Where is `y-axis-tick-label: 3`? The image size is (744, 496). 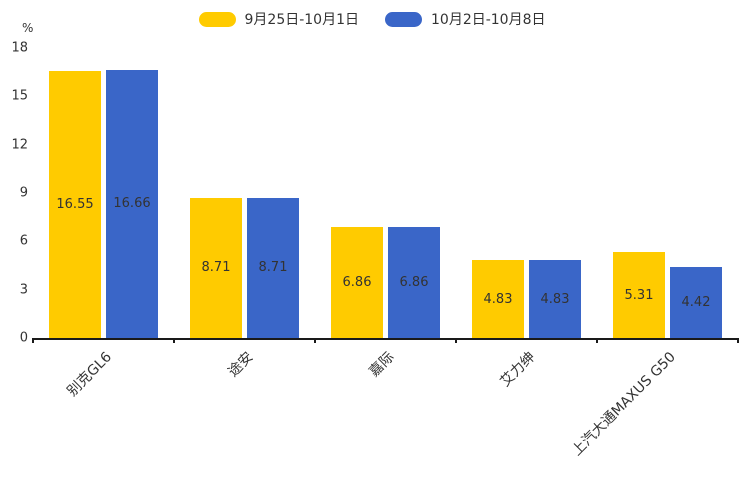
y-axis-tick-label: 3 is located at coordinates (23, 290).